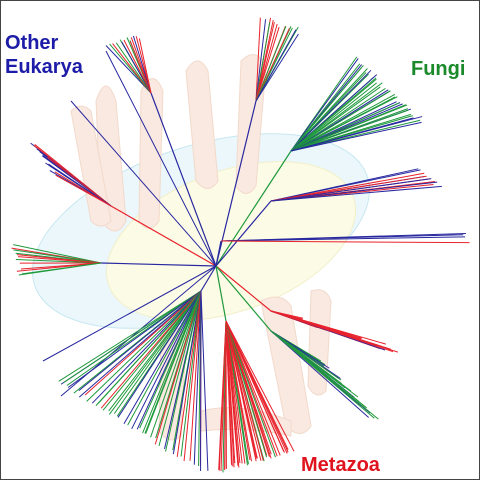 The width and height of the screenshot is (480, 480). Describe the element at coordinates (44, 55) in the screenshot. I see `group-label: Other Eukarya` at that location.